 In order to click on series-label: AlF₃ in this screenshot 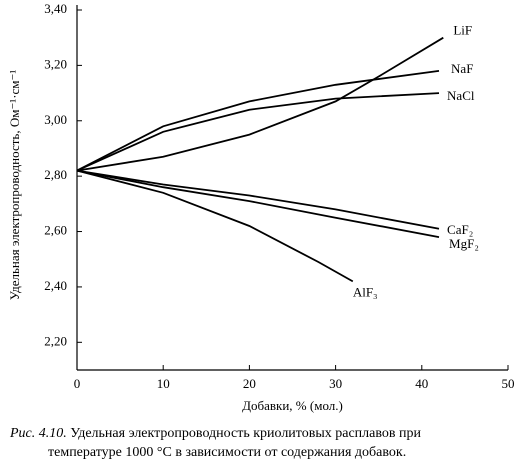, I will do `click(365, 291)`.